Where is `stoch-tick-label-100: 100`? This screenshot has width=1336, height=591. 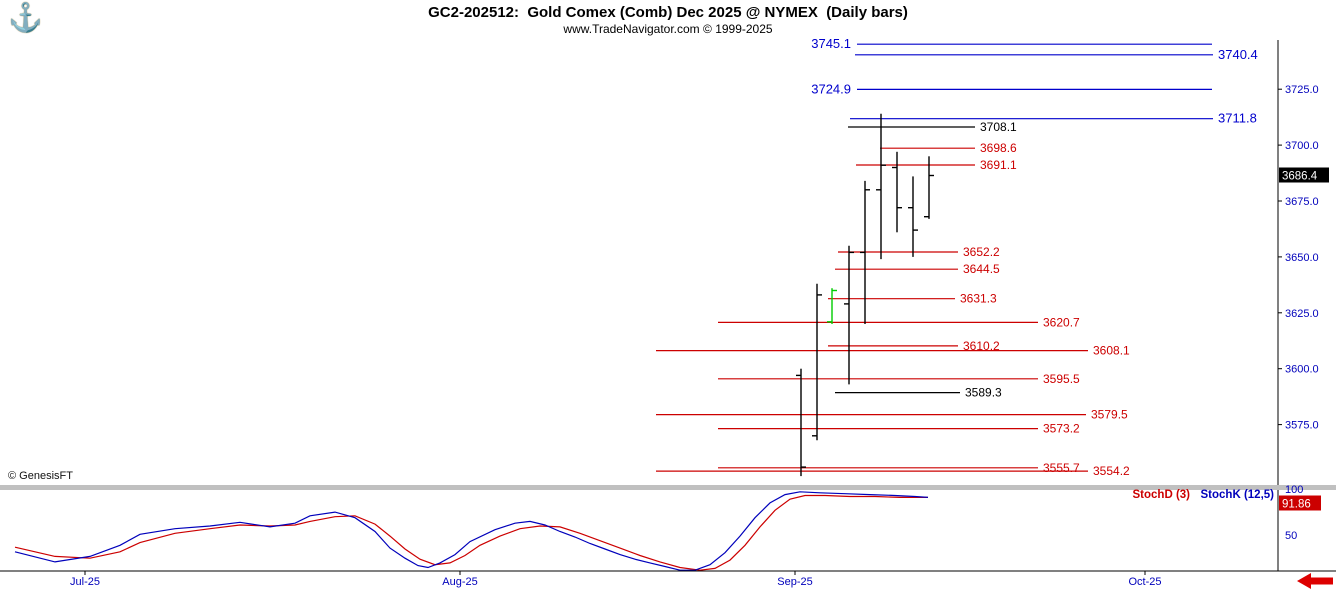
stoch-tick-label-100: 100 is located at coordinates (1294, 490).